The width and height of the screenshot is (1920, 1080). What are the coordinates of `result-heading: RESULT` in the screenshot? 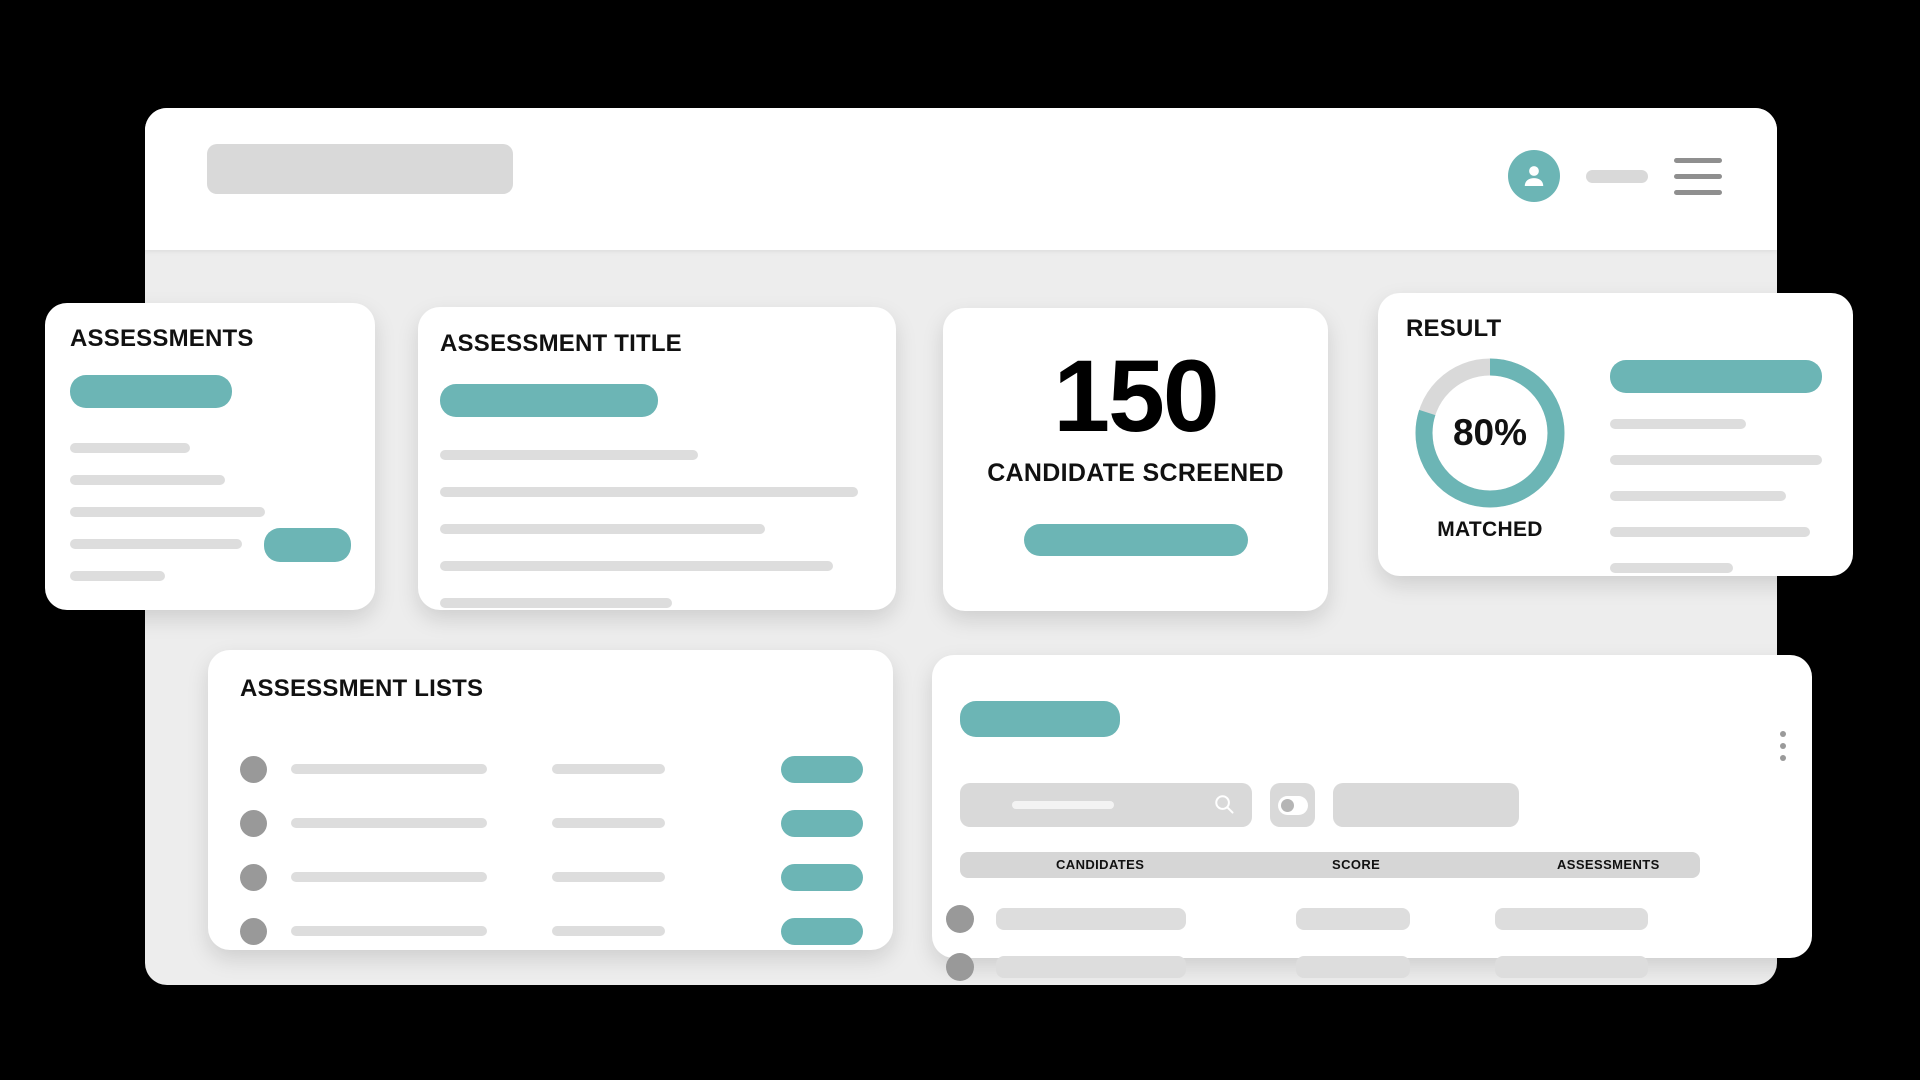 It's located at (1454, 328).